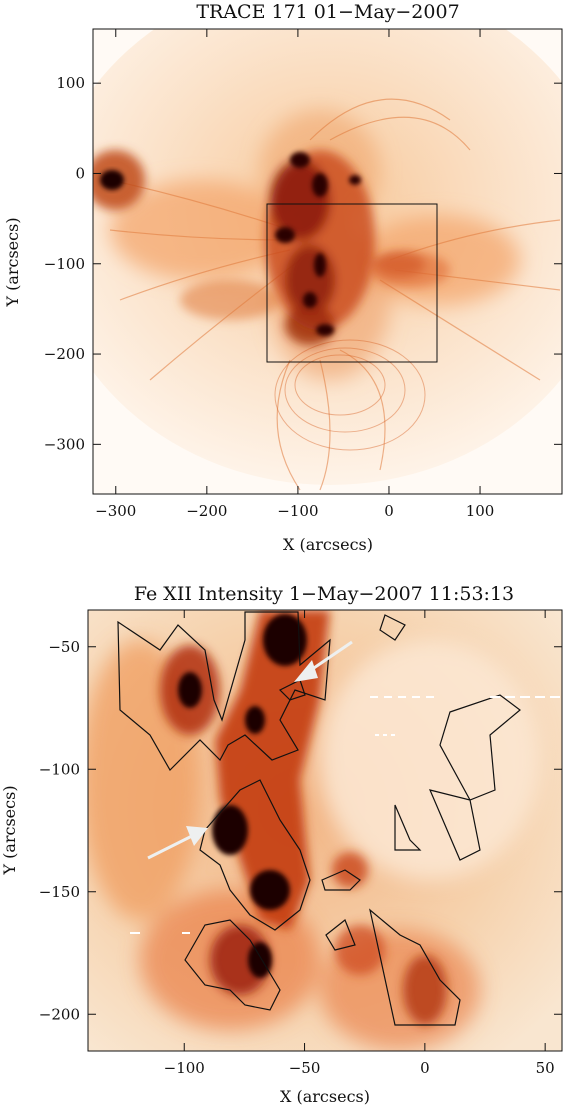 The image size is (566, 1107). Describe the element at coordinates (64, 444) in the screenshot. I see `y-tick-label: −300` at that location.